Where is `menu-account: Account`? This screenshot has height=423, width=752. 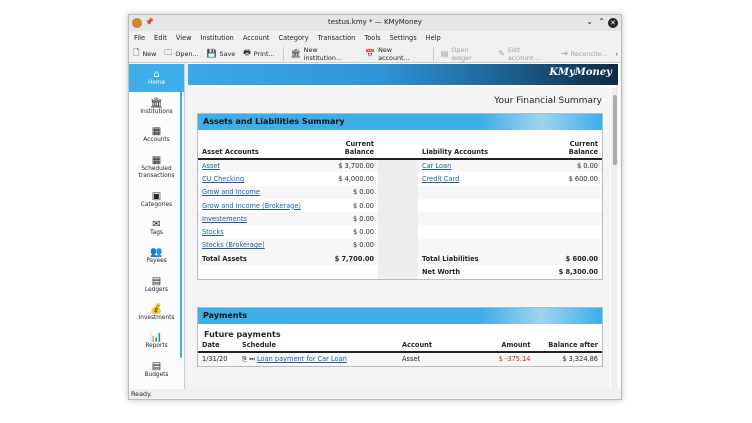 menu-account: Account is located at coordinates (256, 38).